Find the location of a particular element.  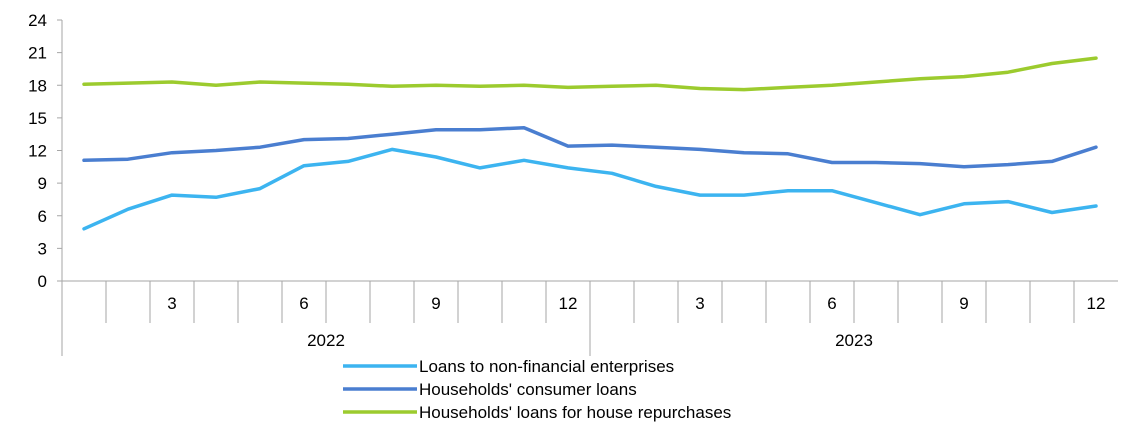

y-axis-tick-labels: 0 3 6 9 12 15 18 21 24 is located at coordinates (37, 151).